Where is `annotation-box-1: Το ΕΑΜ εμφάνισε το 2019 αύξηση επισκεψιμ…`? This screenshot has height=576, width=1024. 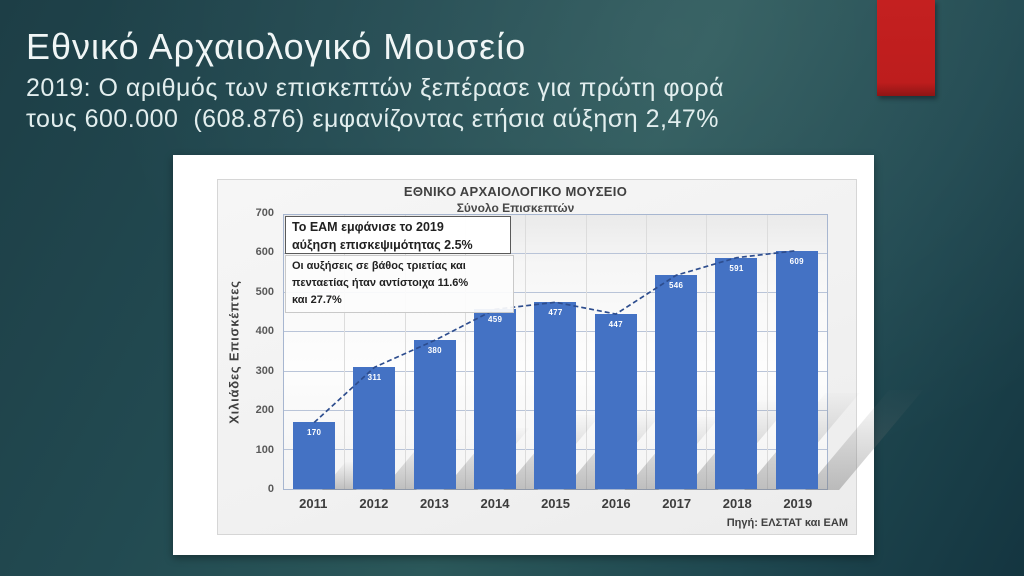 annotation-box-1: Το ΕΑΜ εμφάνισε το 2019 αύξηση επισκεψιμ… is located at coordinates (398, 235).